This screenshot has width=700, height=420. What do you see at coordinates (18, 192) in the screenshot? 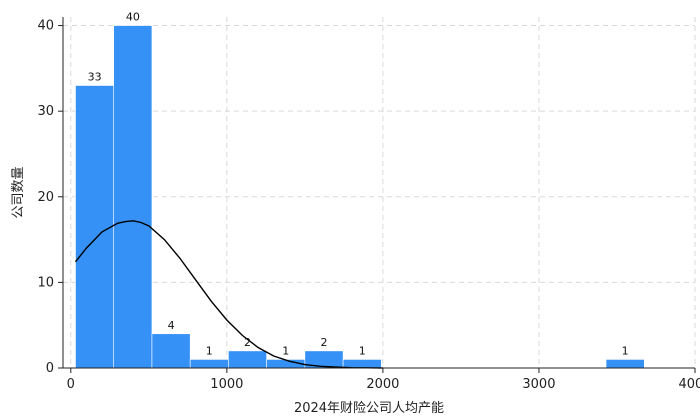
I see `y-axis-title: 公司数量` at bounding box center [18, 192].